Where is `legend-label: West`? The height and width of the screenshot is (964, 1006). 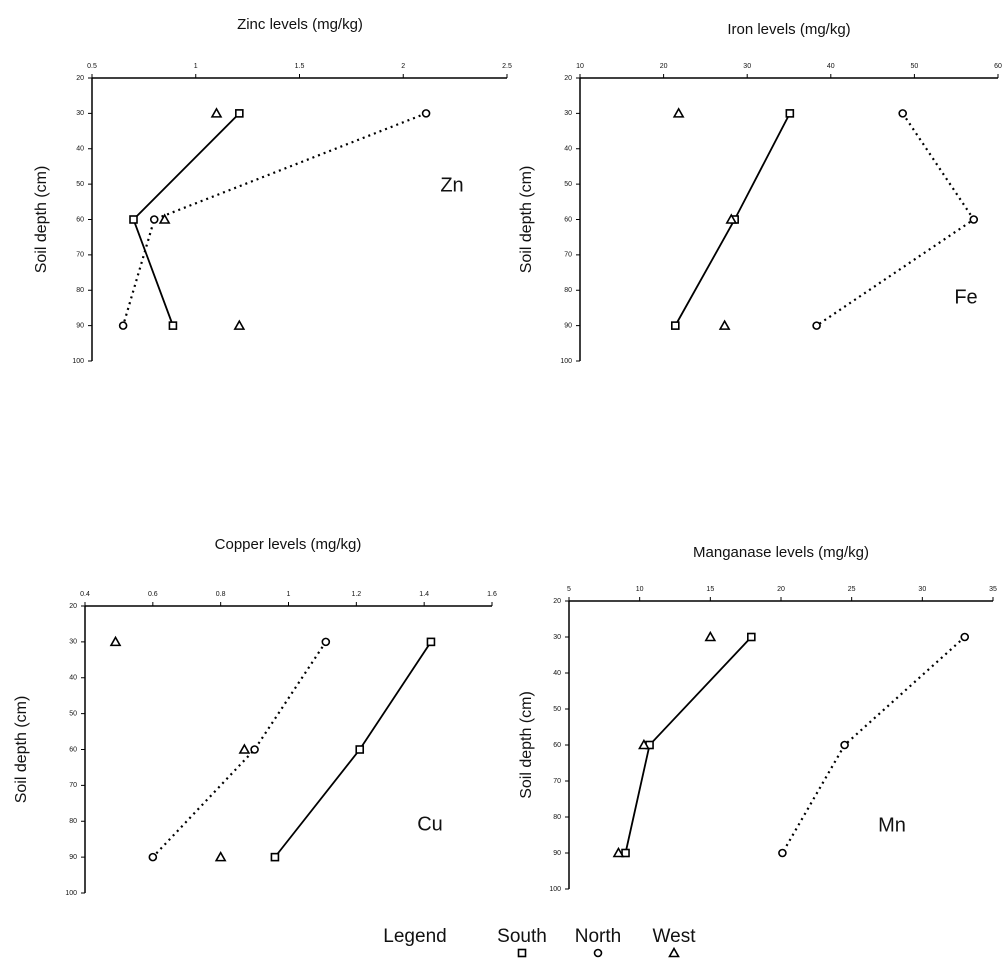
legend-label: West is located at coordinates (675, 936).